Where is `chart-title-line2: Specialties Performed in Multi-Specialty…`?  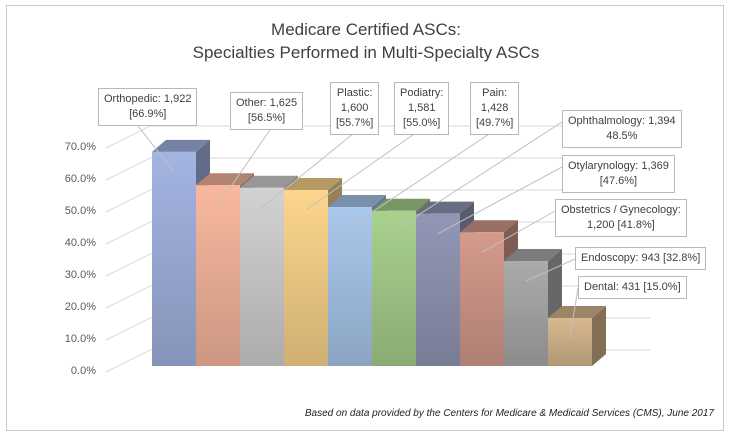 chart-title-line2: Specialties Performed in Multi-Specialty… is located at coordinates (366, 52).